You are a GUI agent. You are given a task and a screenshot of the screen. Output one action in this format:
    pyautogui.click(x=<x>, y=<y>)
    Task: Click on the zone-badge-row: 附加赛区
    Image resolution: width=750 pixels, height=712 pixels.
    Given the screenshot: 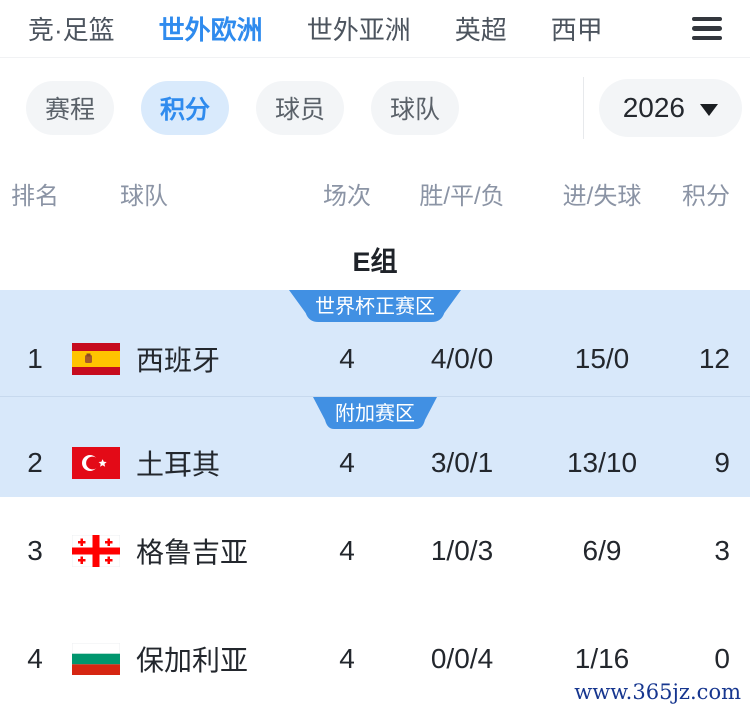 What is the action you would take?
    pyautogui.click(x=375, y=413)
    